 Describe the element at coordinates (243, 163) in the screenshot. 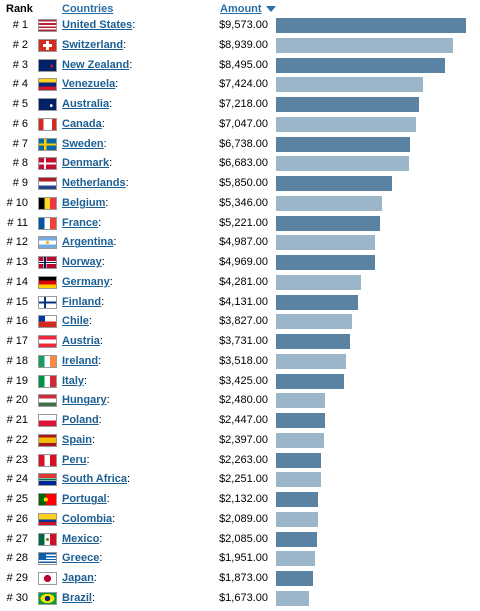

I see `amount-value: $6,683.00` at that location.